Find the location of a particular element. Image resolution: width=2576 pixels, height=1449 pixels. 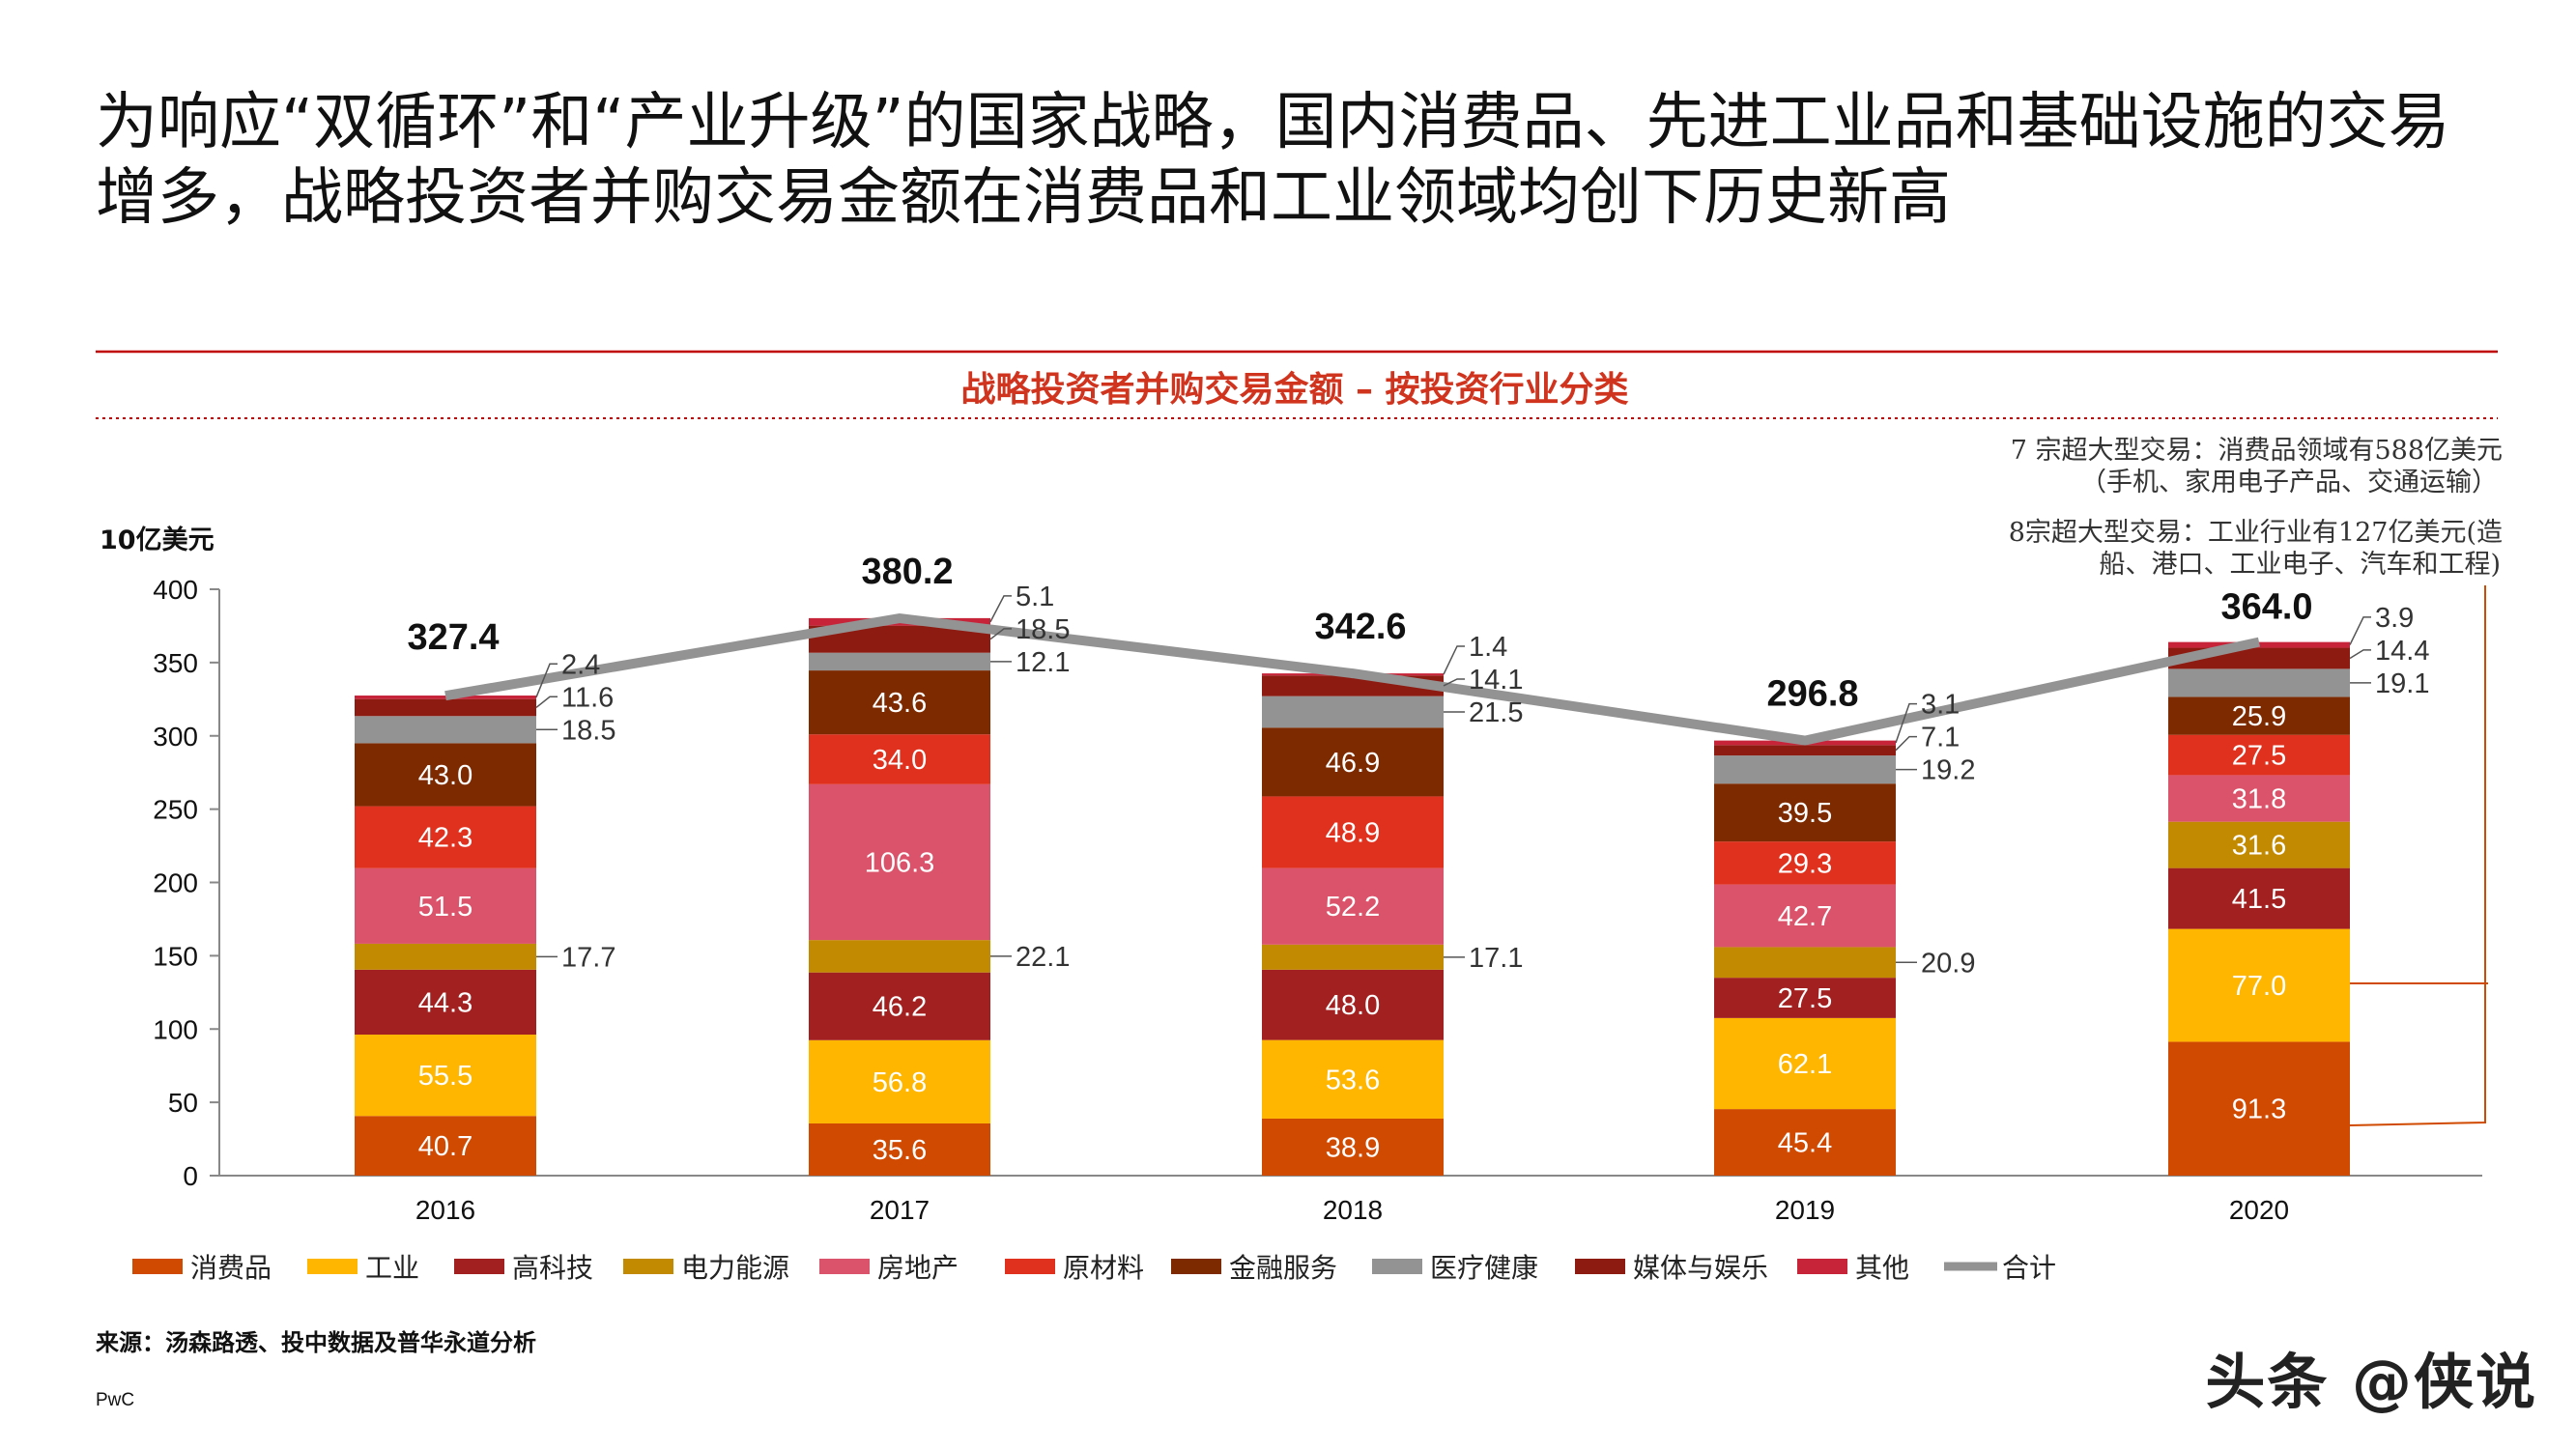

data-label: 29.3 is located at coordinates (1805, 863).